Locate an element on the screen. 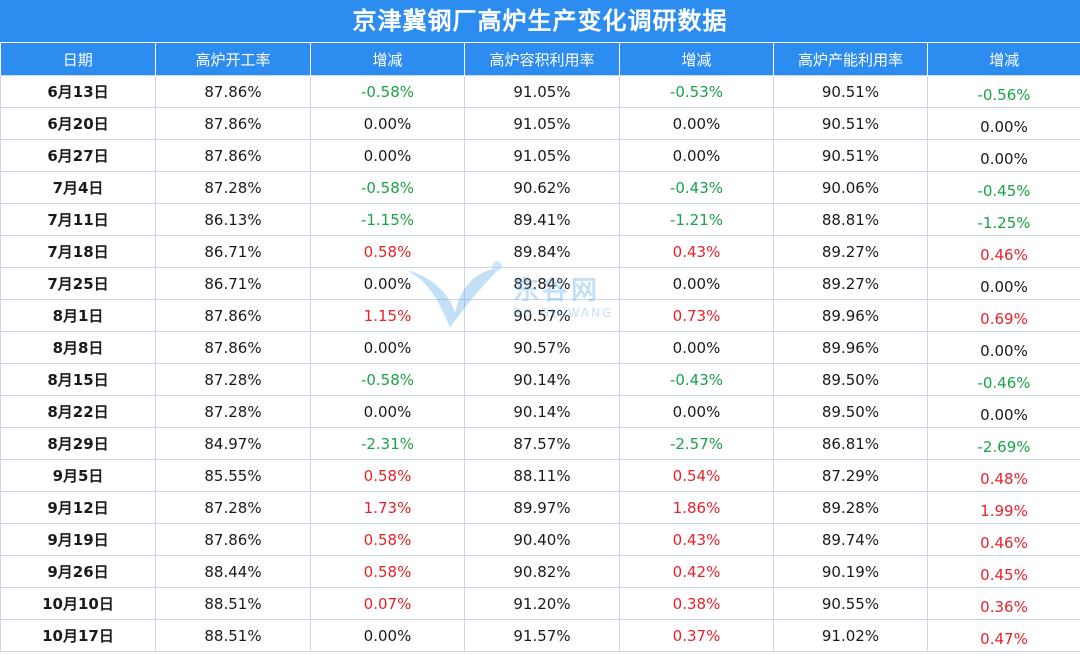  table-row: 7月4日 87.28% -0.58% 90.62% -0.43% 90.06% -0.45% is located at coordinates (540, 187).